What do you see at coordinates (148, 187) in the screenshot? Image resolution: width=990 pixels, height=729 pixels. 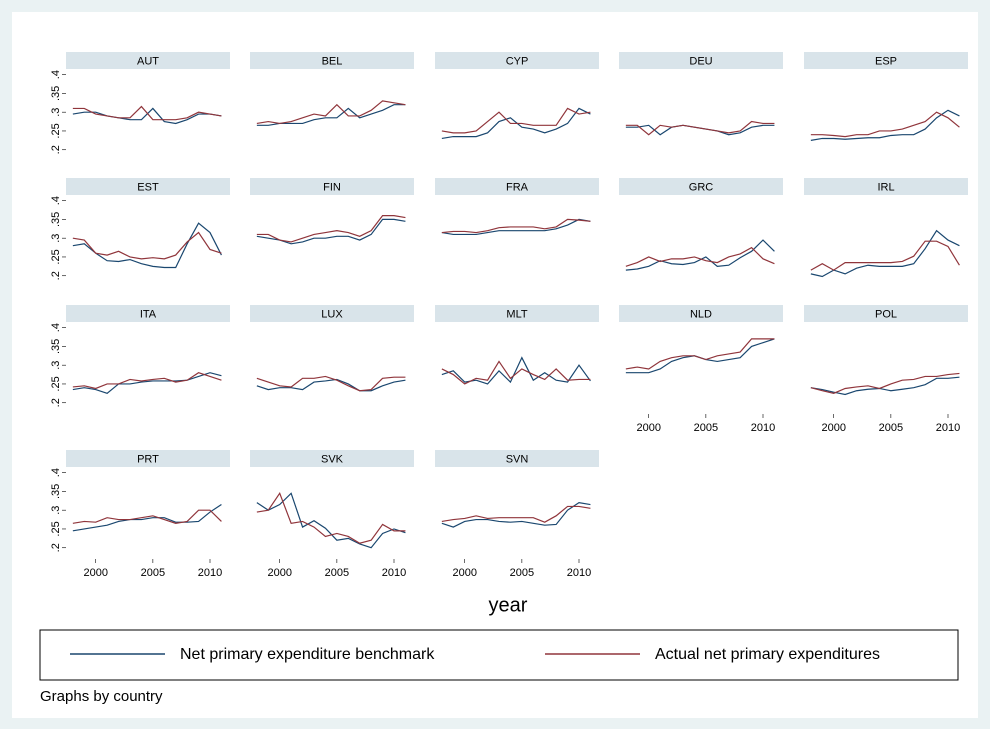 I see `panel-title: EST` at bounding box center [148, 187].